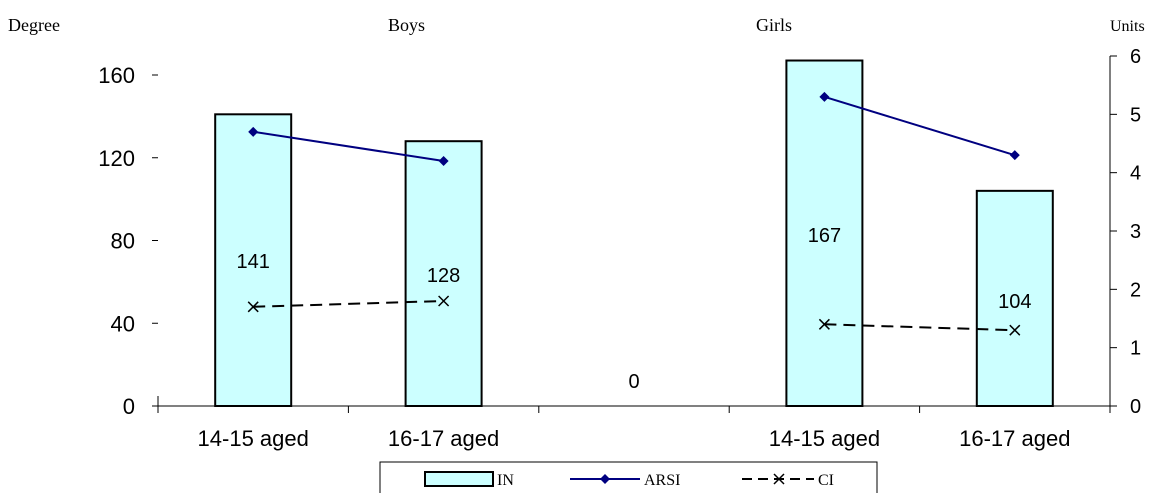  I want to click on legend-swatch-in, so click(459, 479).